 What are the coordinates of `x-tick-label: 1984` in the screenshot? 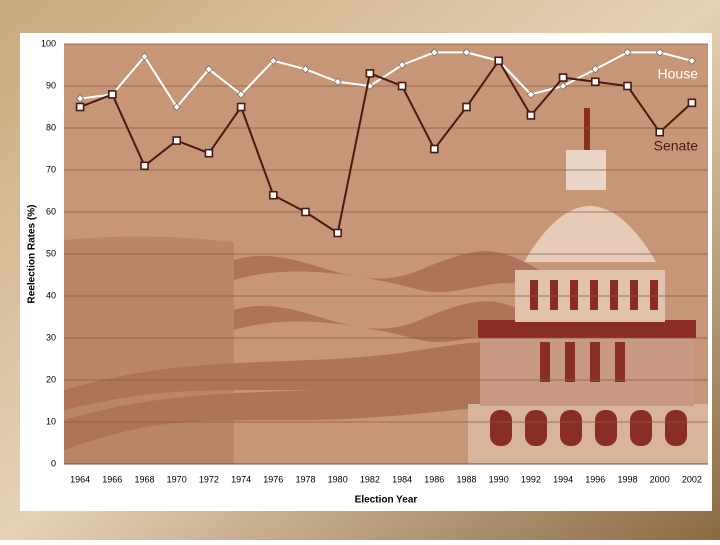 It's located at (402, 479).